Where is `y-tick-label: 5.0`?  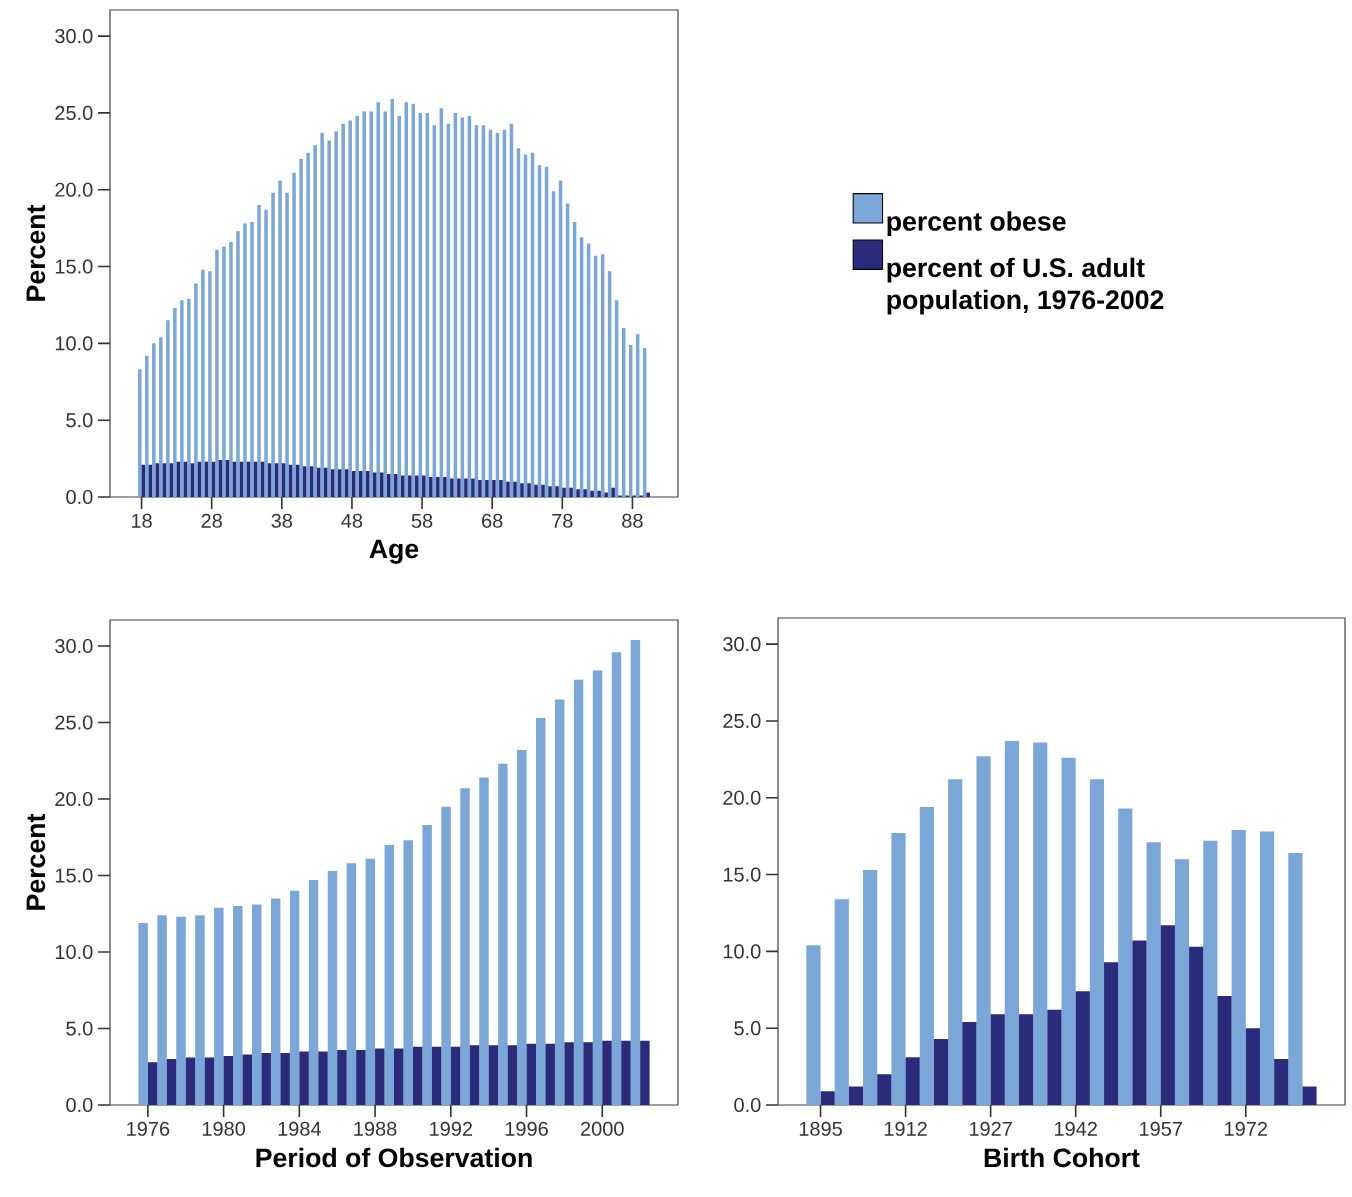 y-tick-label: 5.0 is located at coordinates (79, 1028).